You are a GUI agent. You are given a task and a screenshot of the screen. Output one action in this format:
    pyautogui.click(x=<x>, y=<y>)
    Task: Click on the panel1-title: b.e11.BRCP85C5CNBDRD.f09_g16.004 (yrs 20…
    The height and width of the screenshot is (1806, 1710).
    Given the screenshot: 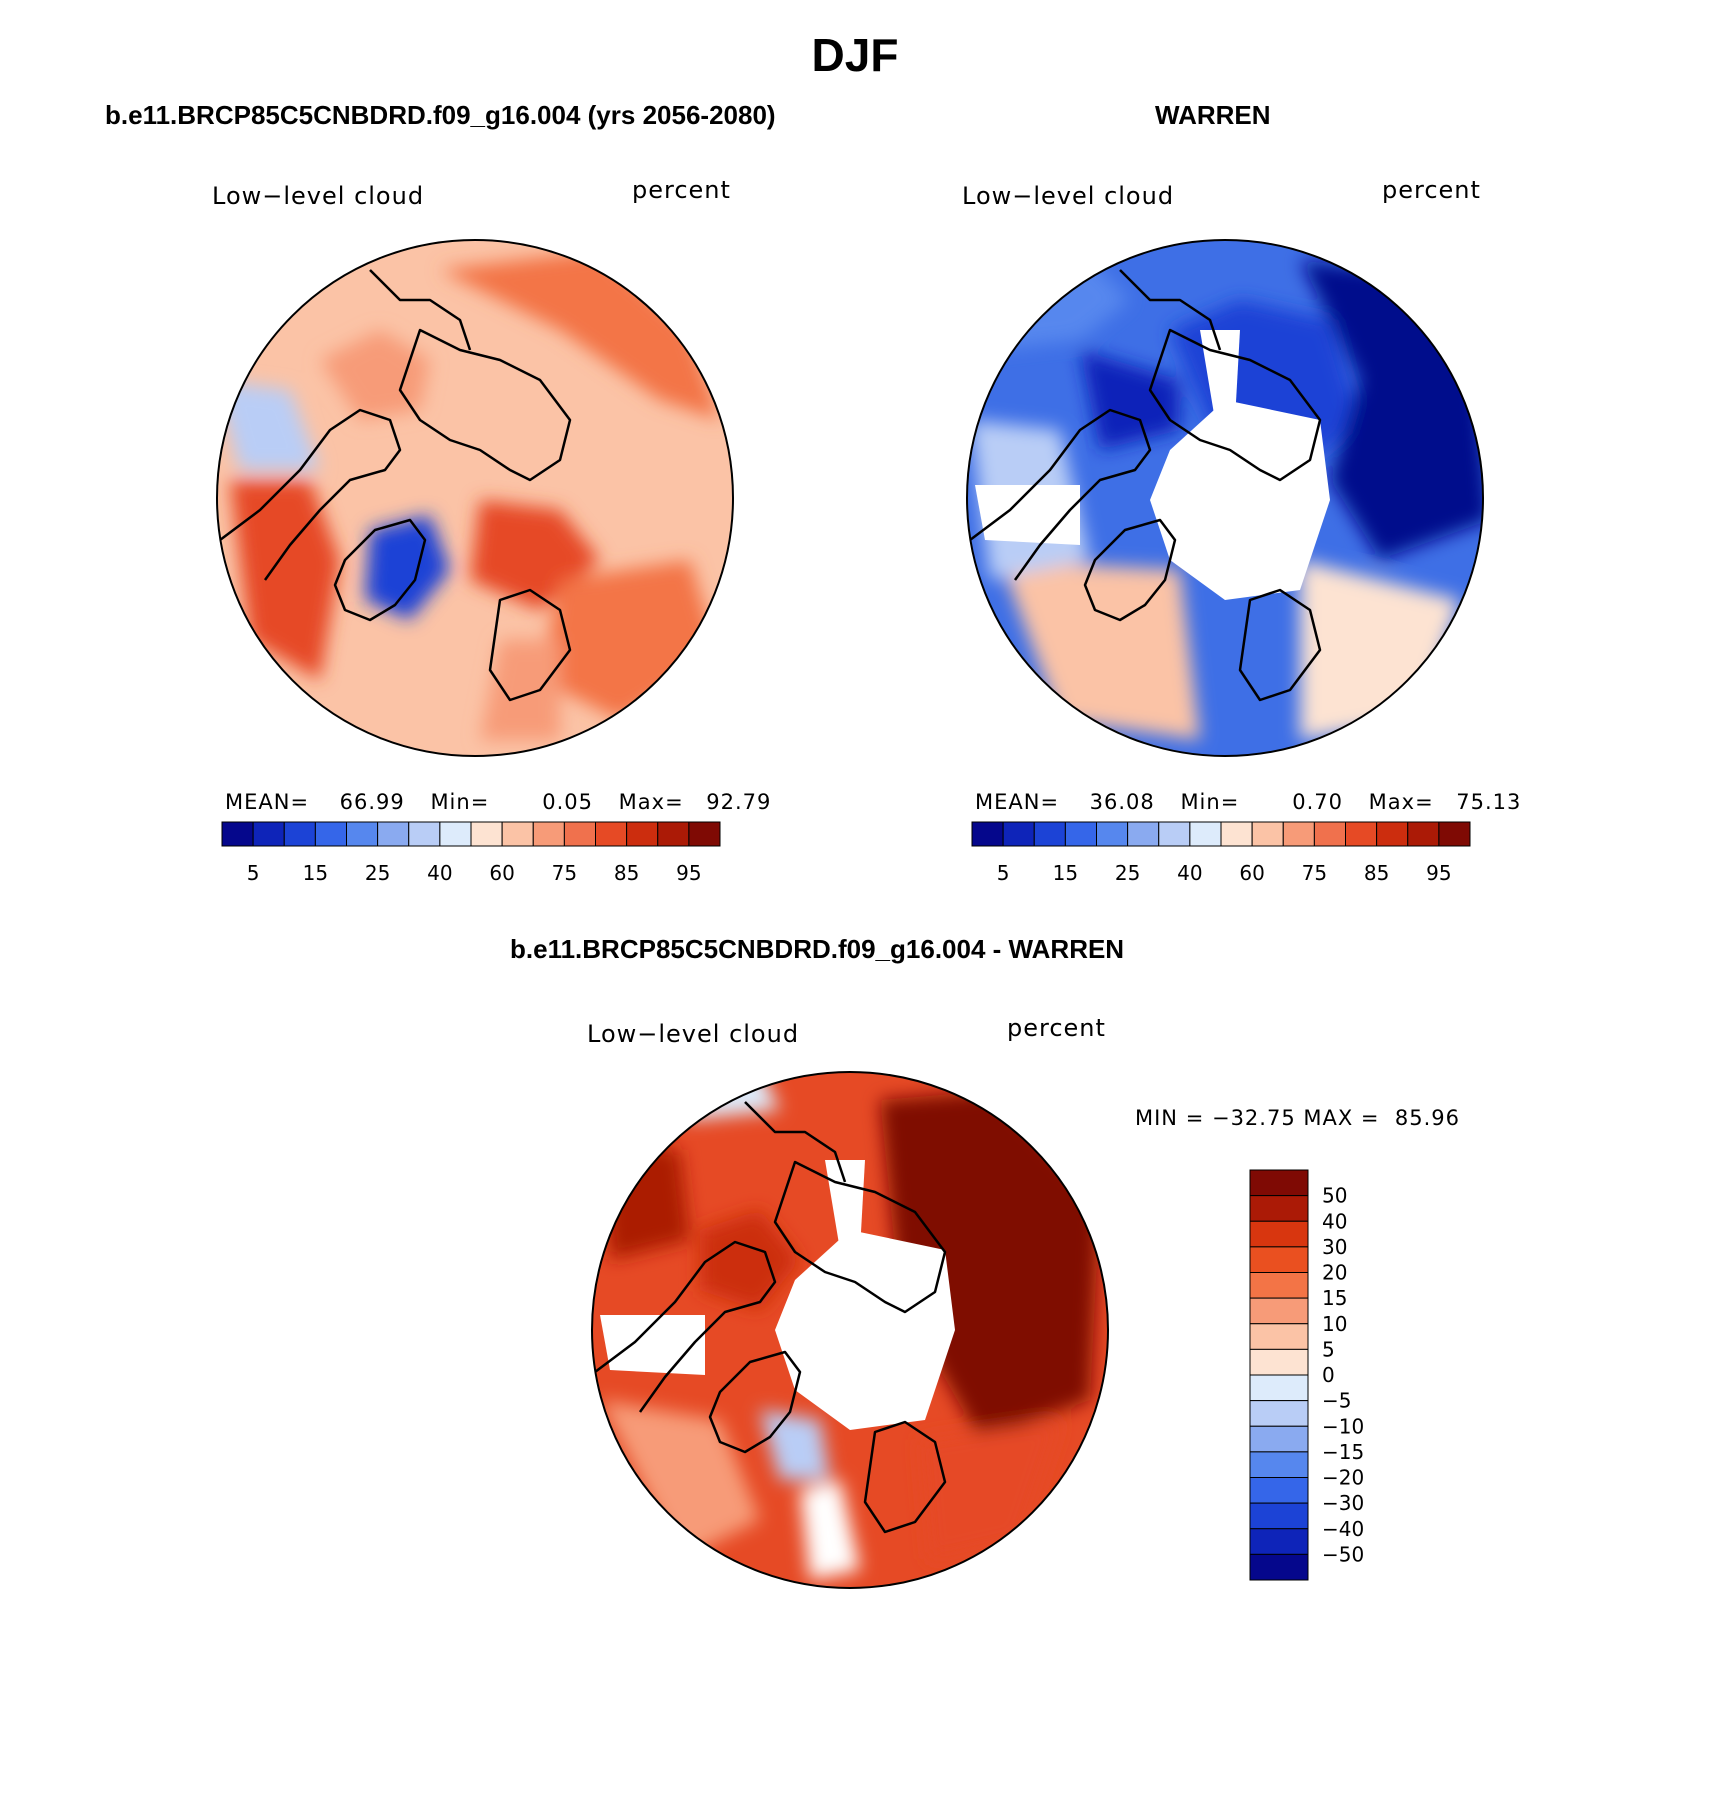 What is the action you would take?
    pyautogui.click(x=440, y=115)
    